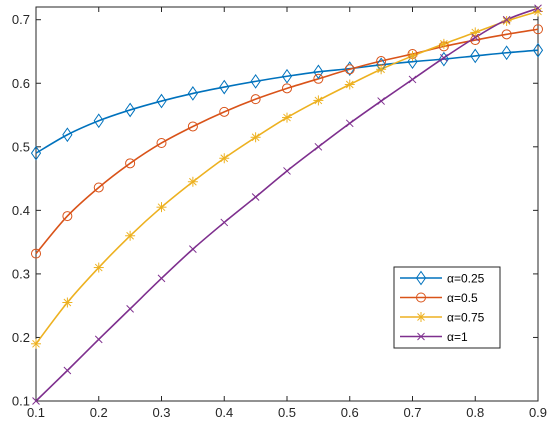 This screenshot has height=431, width=550. I want to click on x-tick-label: 0.6, so click(350, 412).